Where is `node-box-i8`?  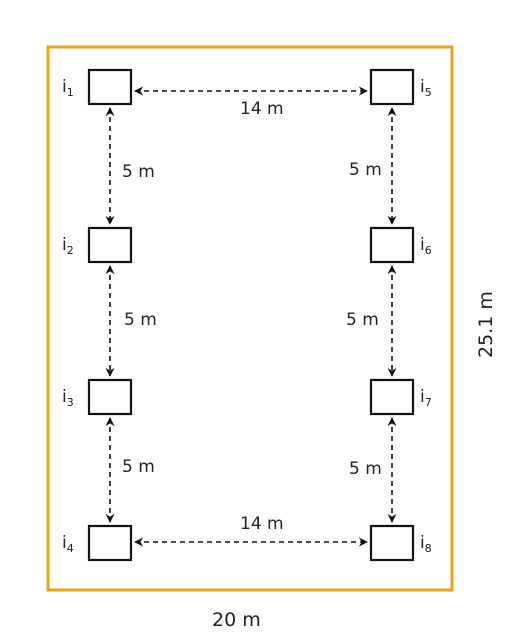 node-box-i8 is located at coordinates (392, 543).